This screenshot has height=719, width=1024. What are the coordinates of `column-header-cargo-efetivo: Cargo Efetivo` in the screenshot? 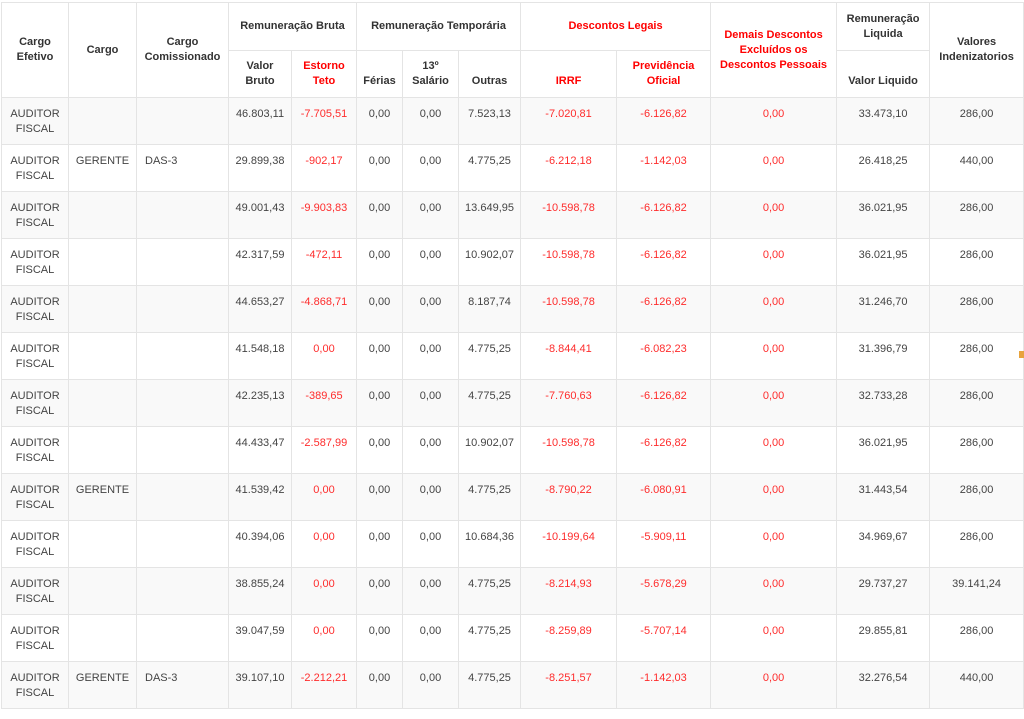 It's located at (35, 50).